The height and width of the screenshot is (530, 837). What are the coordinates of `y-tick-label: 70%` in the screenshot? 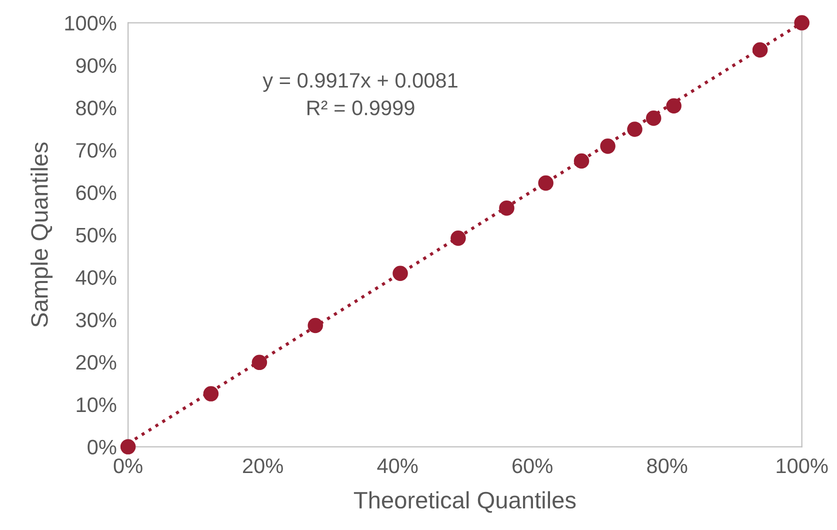 It's located at (96, 150).